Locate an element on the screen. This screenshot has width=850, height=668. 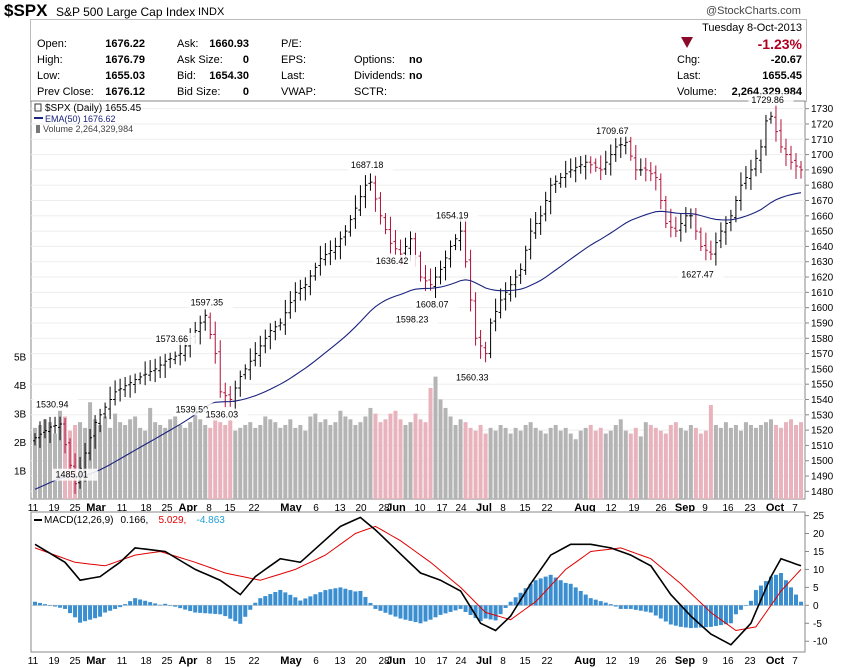
instrument-name: S&P 500 Large Cap Index is located at coordinates (126, 12).